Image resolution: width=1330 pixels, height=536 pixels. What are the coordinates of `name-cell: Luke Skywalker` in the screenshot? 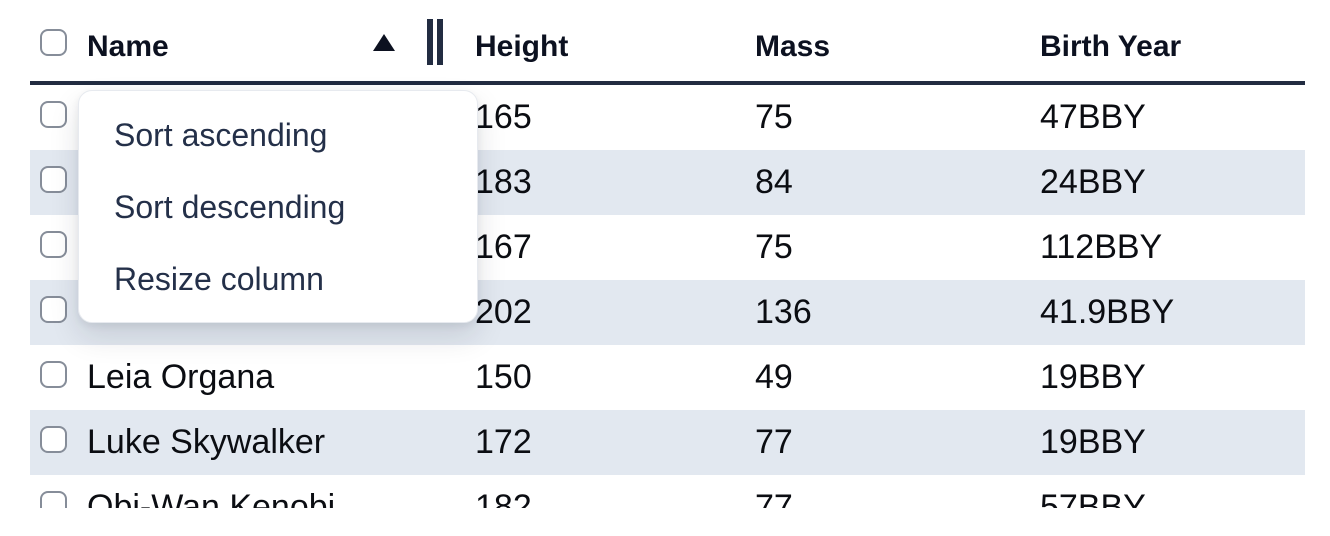 It's located at (206, 442).